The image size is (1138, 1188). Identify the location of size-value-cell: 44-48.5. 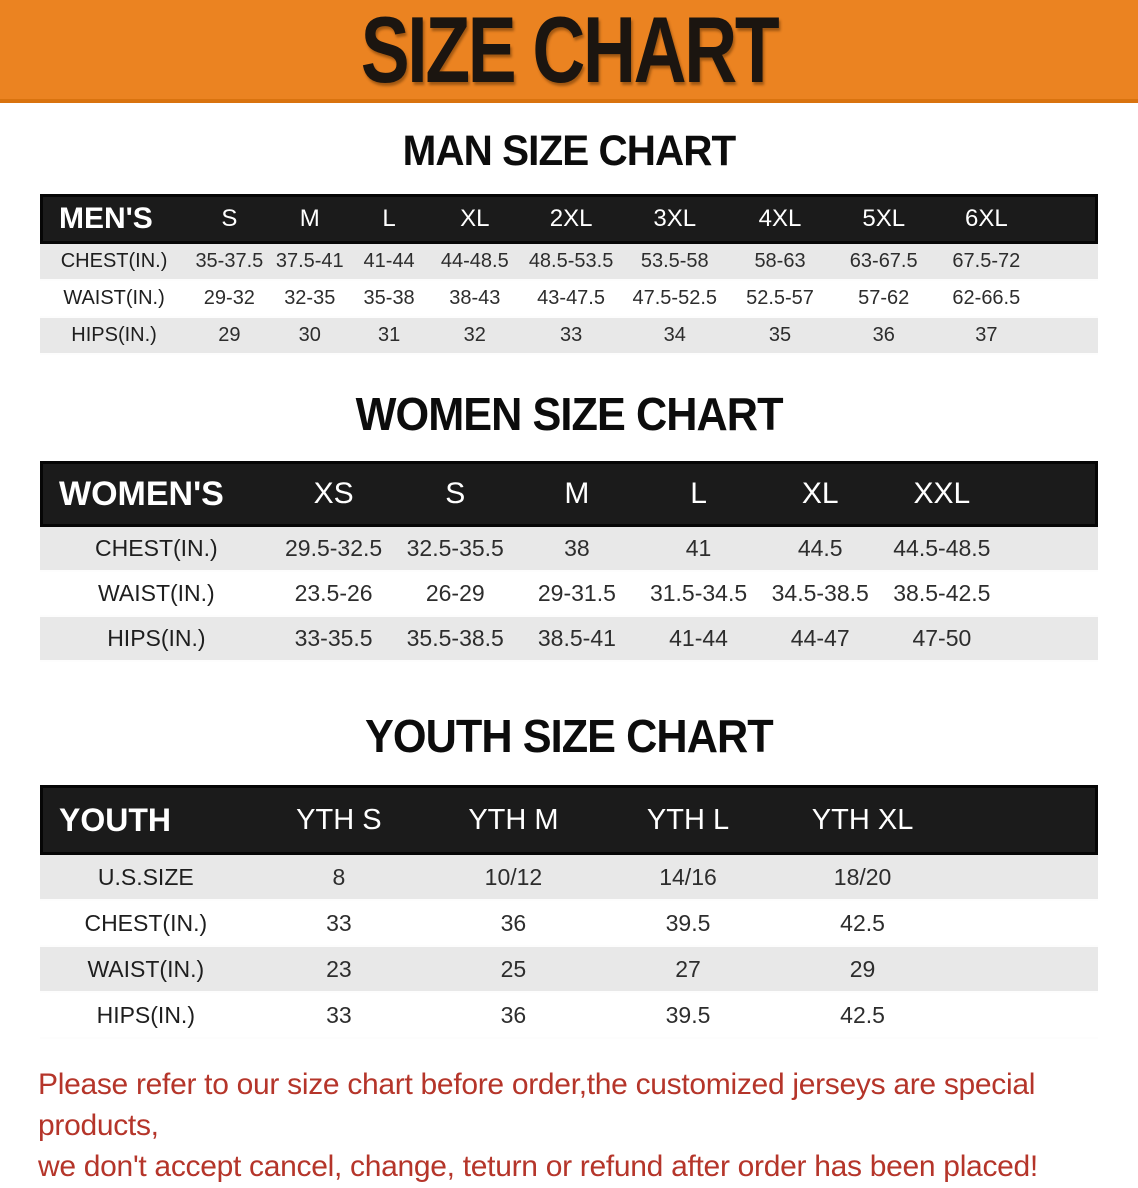
(475, 263).